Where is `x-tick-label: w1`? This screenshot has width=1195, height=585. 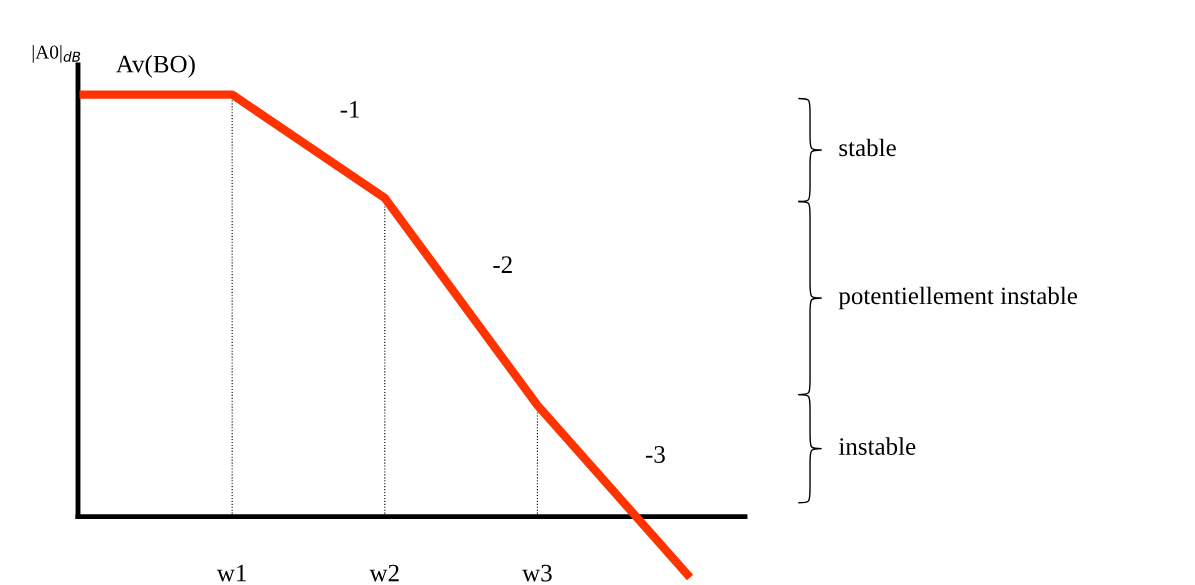 x-tick-label: w1 is located at coordinates (231, 573).